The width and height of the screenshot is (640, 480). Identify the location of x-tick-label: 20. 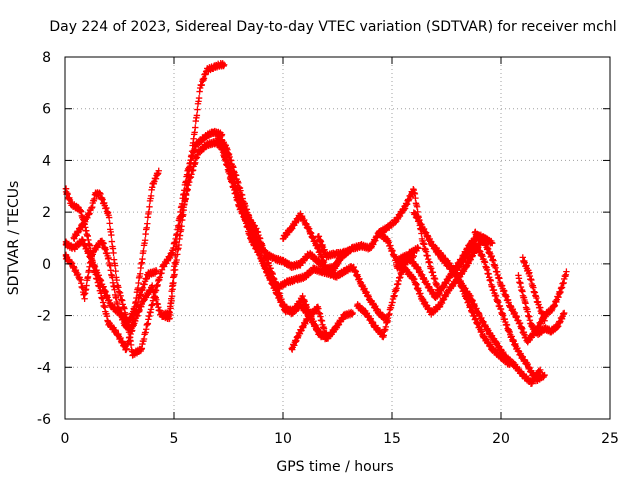
(501, 439).